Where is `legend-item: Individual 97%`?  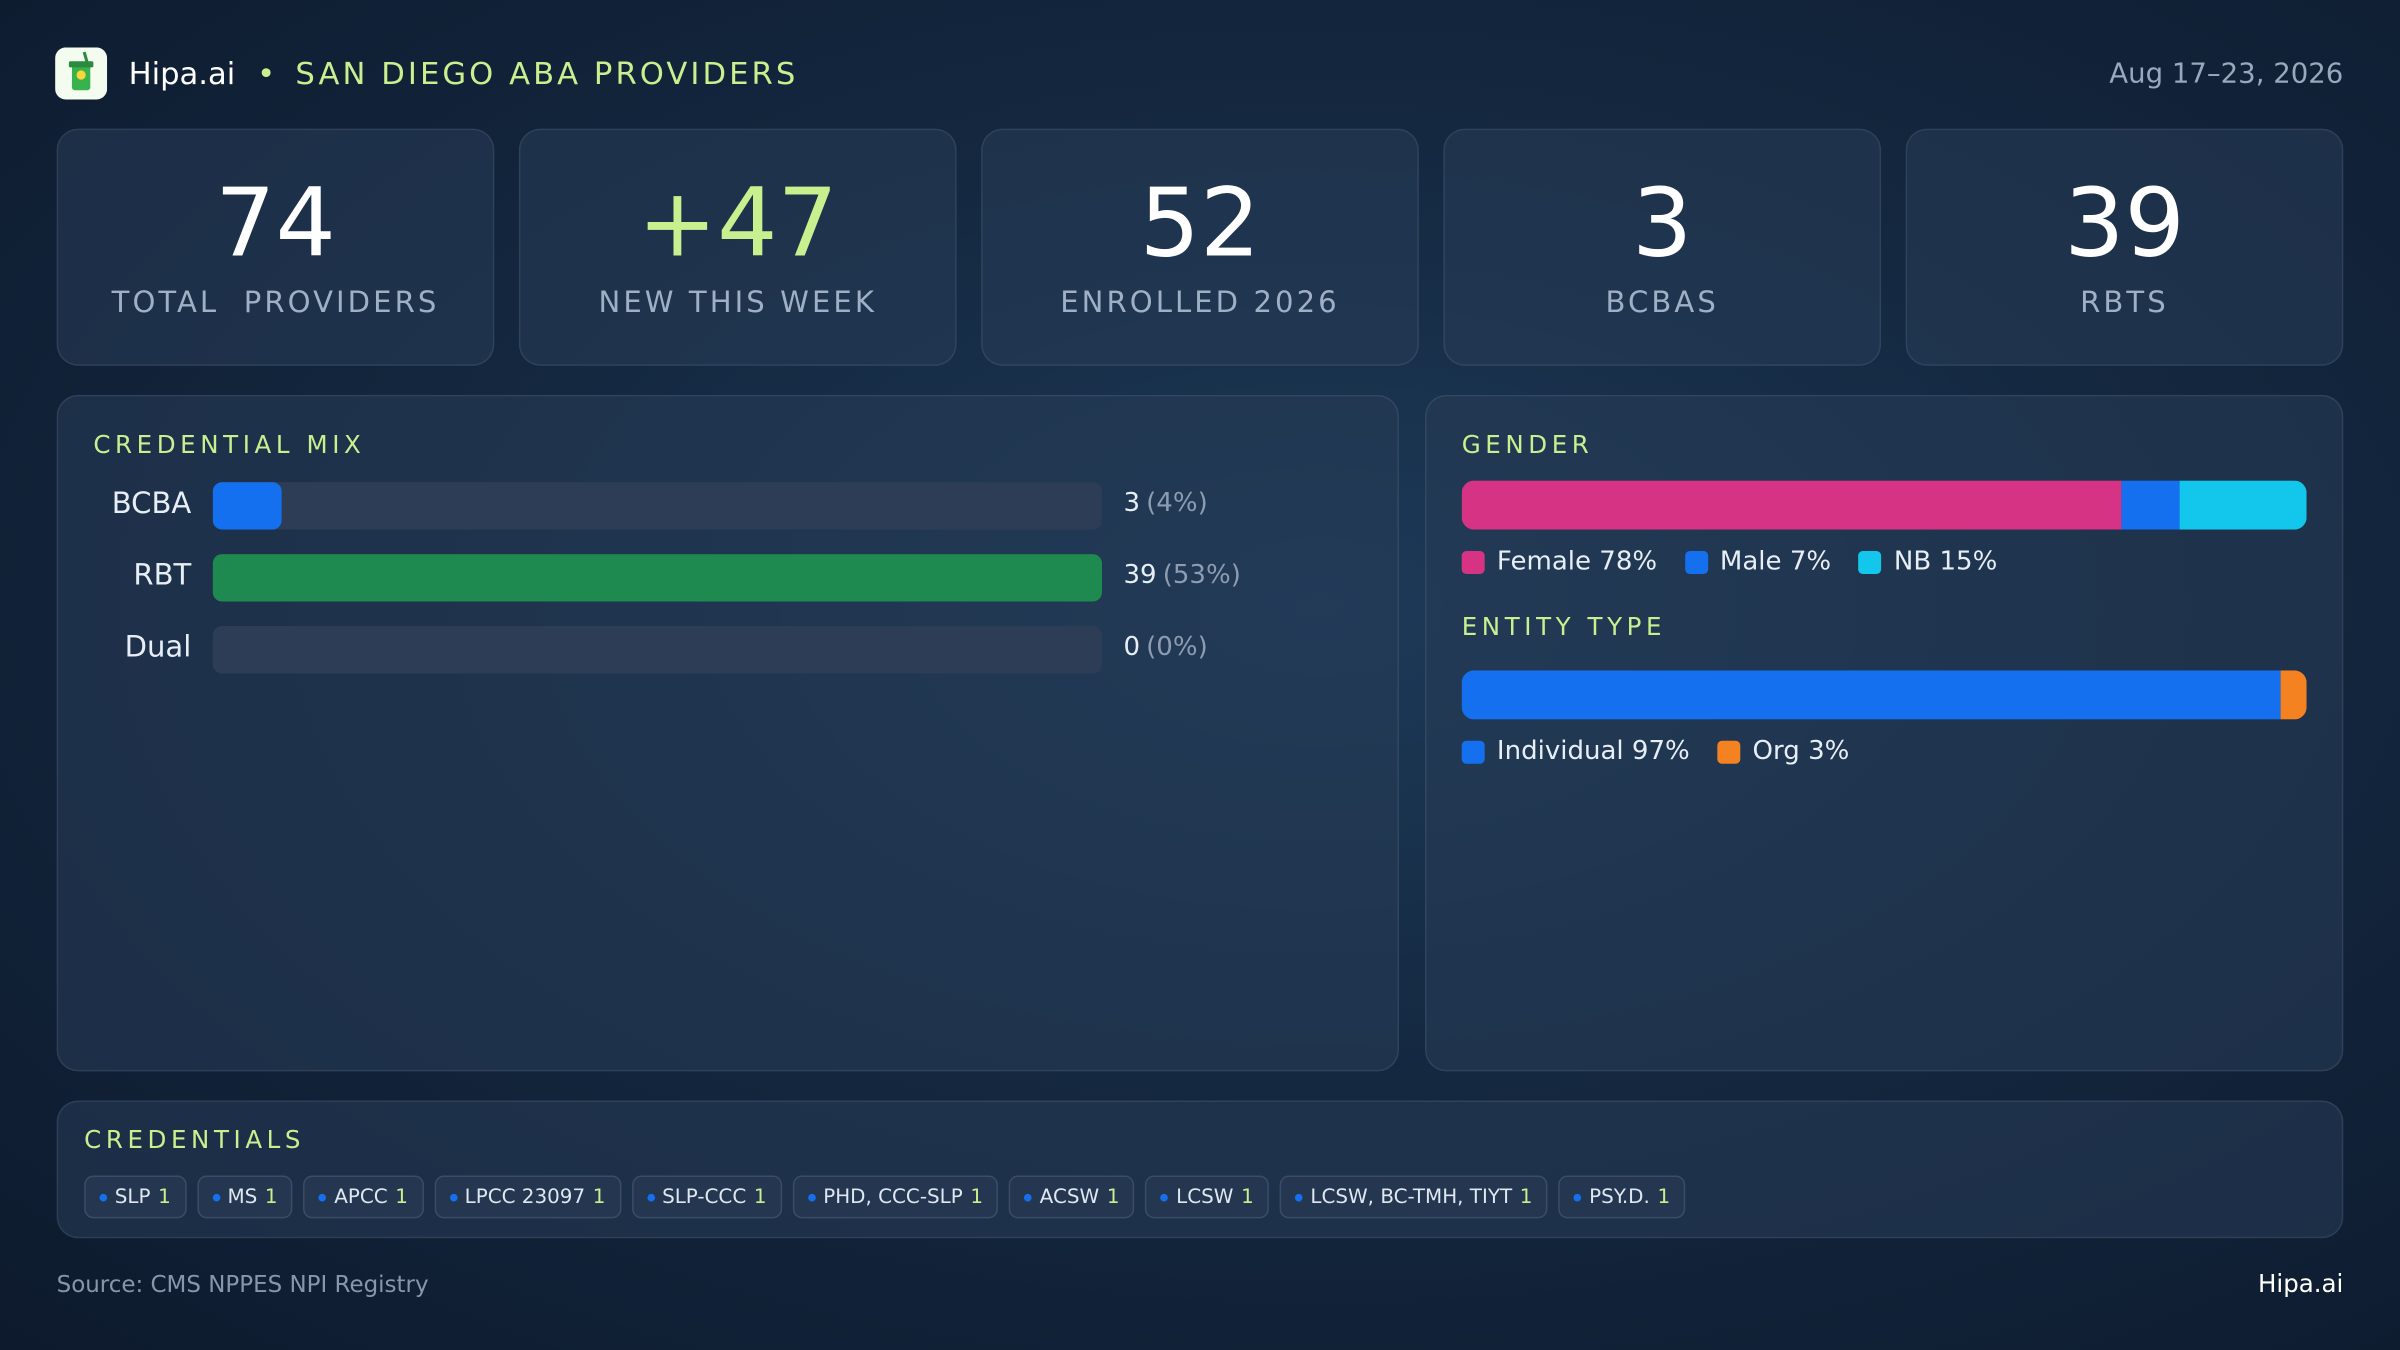
legend-item: Individual 97% is located at coordinates (1575, 751).